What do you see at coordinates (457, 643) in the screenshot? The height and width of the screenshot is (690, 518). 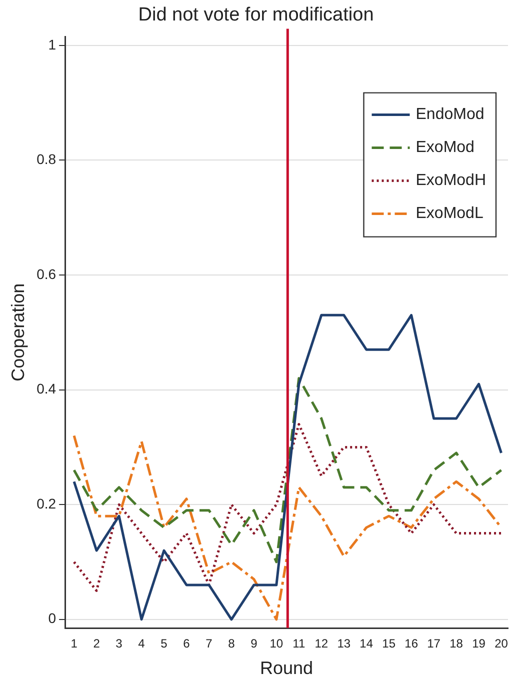 I see `x-tick-label: 18` at bounding box center [457, 643].